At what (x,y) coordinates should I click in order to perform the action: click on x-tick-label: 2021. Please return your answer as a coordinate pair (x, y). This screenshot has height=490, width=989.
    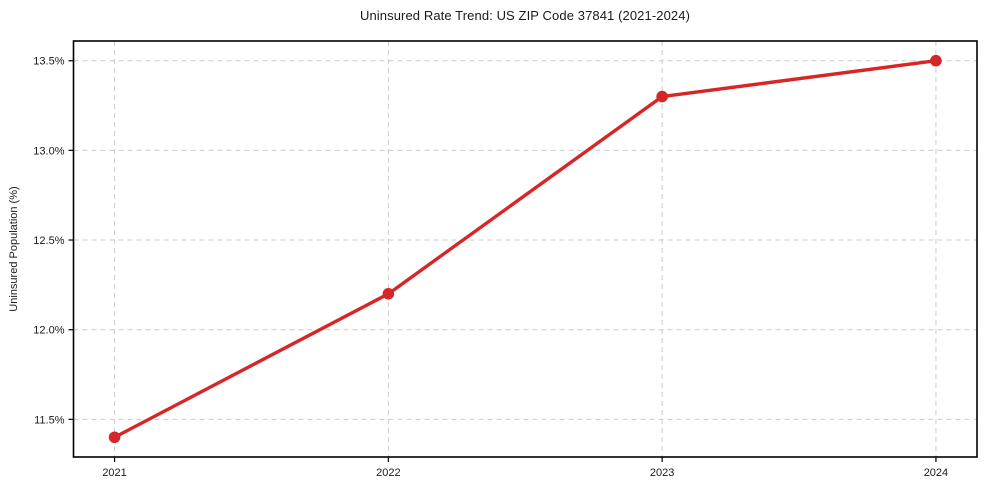
    Looking at the image, I should click on (114, 473).